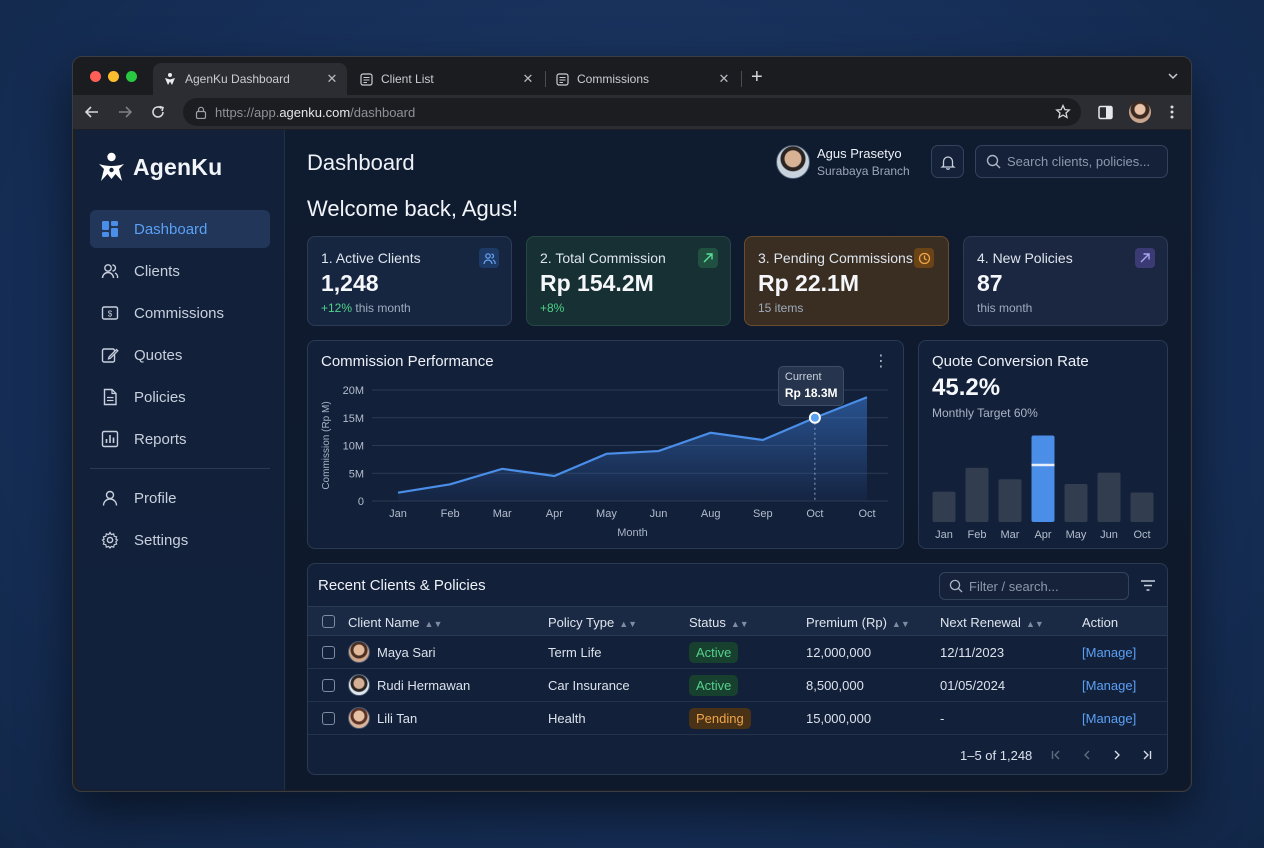  Describe the element at coordinates (707, 622) in the screenshot. I see `column-label: Status` at that location.